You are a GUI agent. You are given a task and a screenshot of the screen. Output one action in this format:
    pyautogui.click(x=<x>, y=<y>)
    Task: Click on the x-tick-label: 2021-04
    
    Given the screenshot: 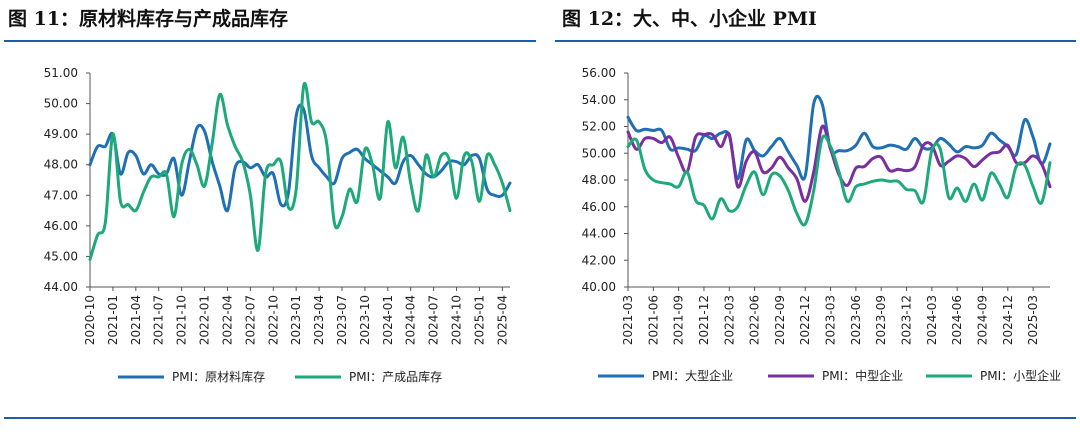 What is the action you would take?
    pyautogui.click(x=136, y=320)
    